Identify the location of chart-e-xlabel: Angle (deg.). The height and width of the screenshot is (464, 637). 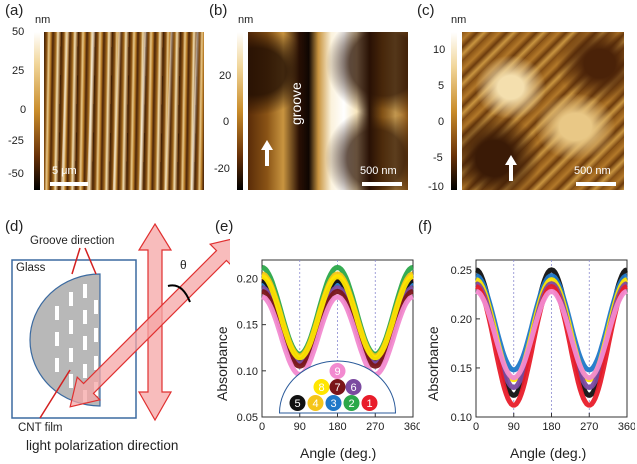
(338, 453).